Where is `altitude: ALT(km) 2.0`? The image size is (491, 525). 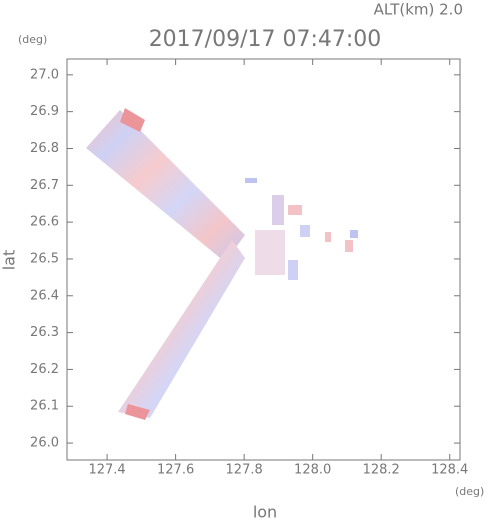 altitude: ALT(km) 2.0 is located at coordinates (418, 10).